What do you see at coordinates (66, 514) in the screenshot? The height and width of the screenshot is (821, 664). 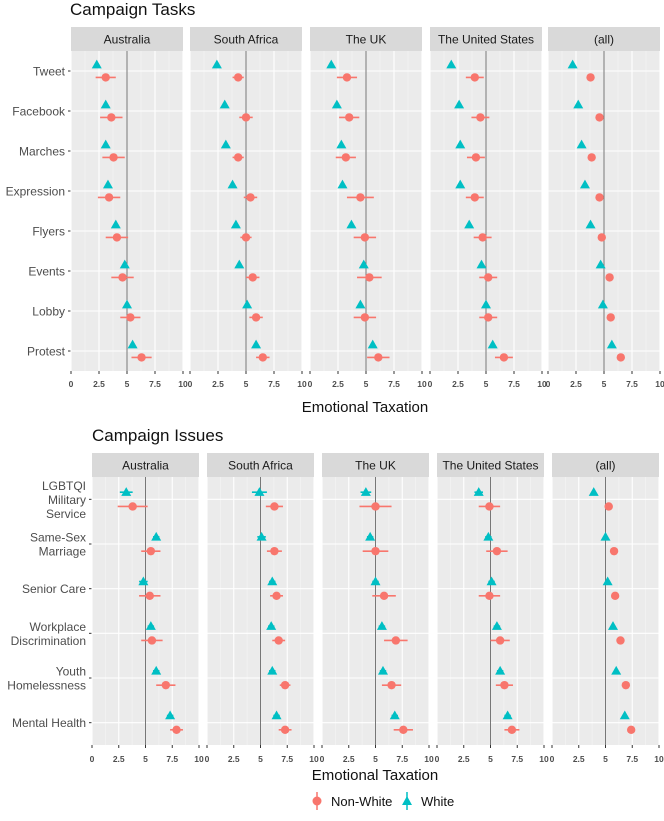 I see `y-tick-label-service: Service` at bounding box center [66, 514].